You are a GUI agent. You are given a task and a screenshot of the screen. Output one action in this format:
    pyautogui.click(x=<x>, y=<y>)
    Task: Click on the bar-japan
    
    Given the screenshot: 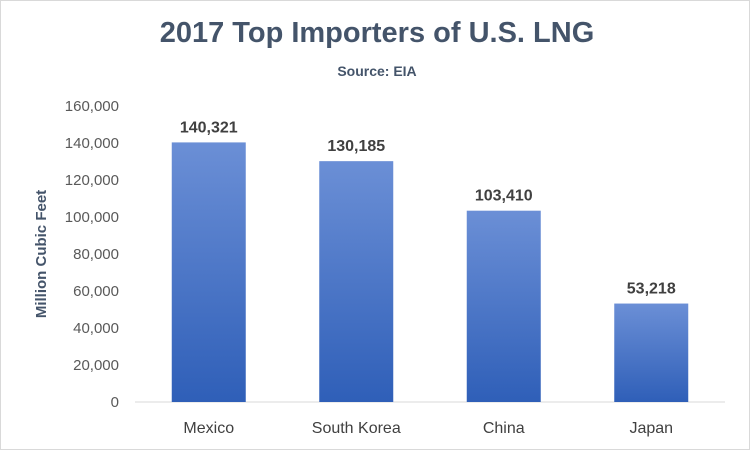 What is the action you would take?
    pyautogui.click(x=651, y=352)
    